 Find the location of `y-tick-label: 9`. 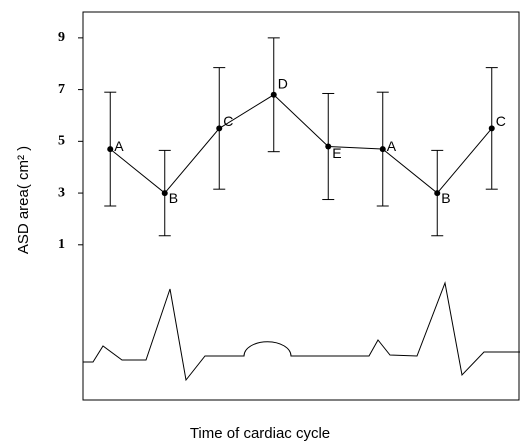

y-tick-label: 9 is located at coordinates (61, 37).